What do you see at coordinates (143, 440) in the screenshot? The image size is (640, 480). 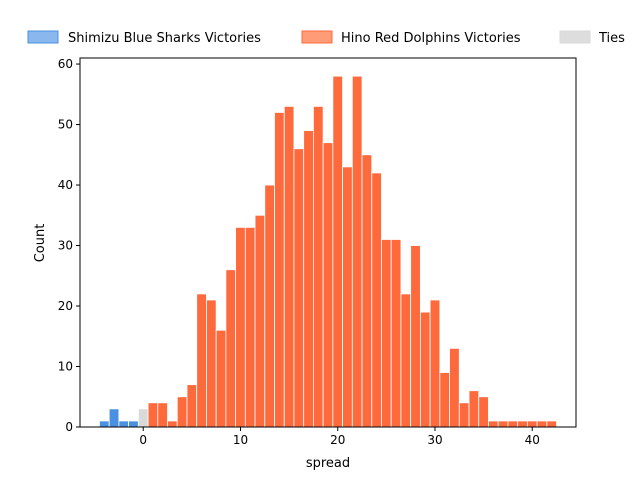 I see `x-tick-label-0: 0` at bounding box center [143, 440].